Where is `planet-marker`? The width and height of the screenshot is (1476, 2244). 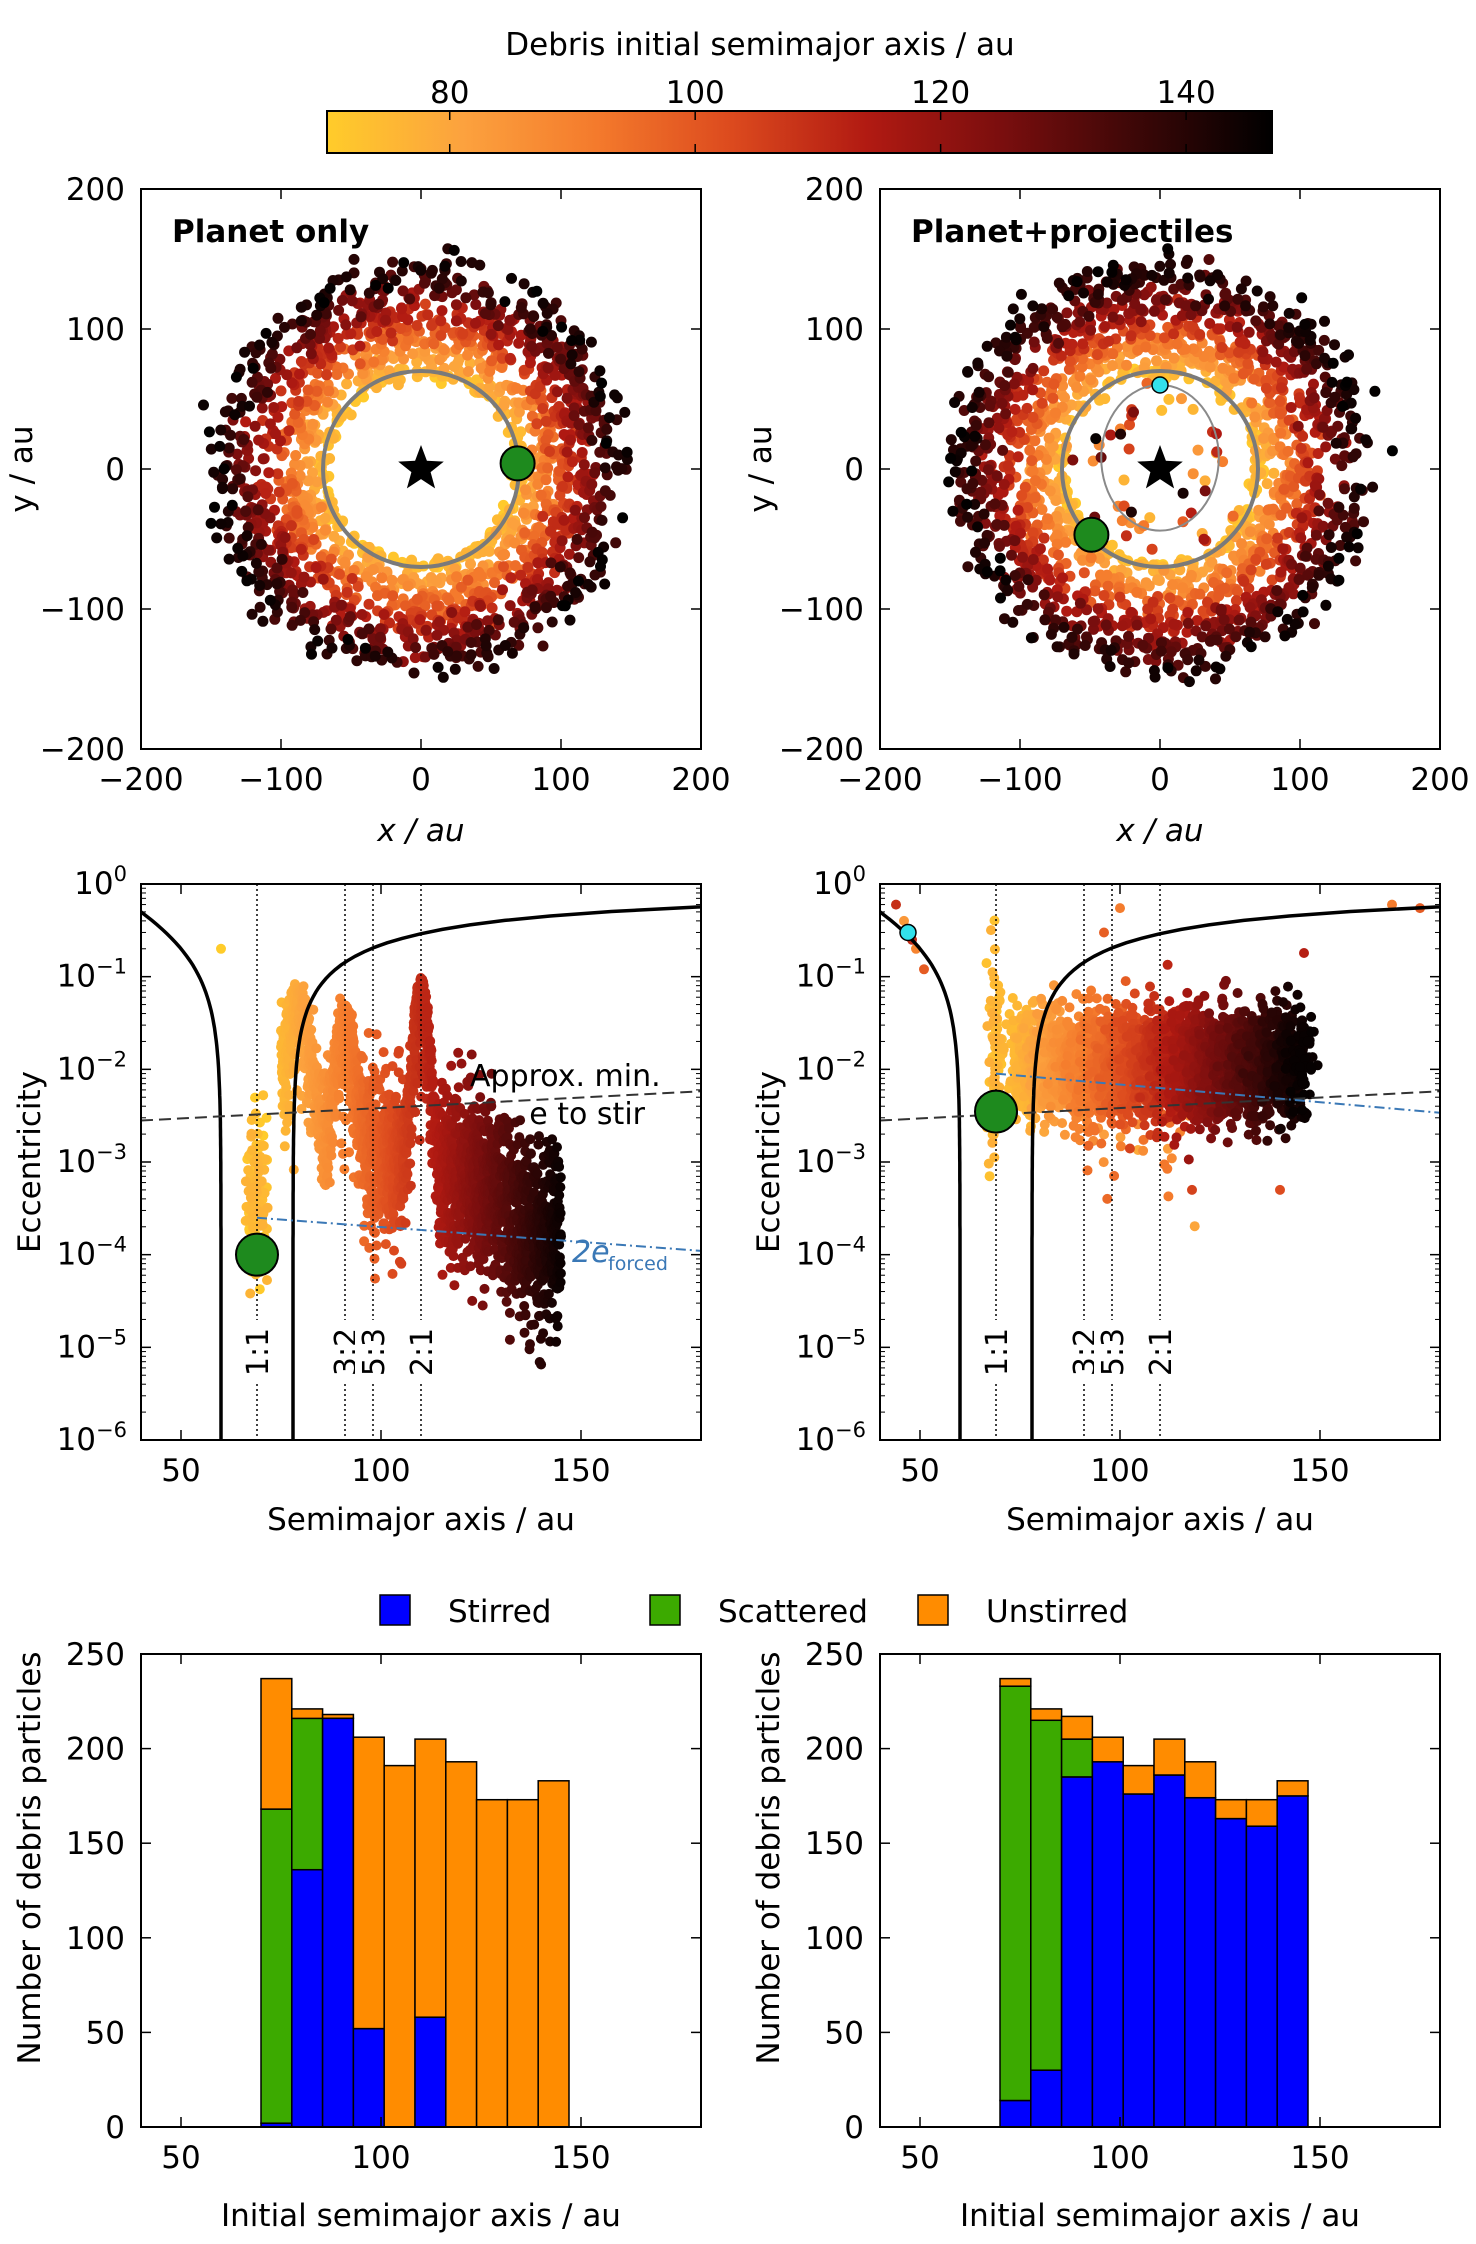
planet-marker is located at coordinates (1091, 534).